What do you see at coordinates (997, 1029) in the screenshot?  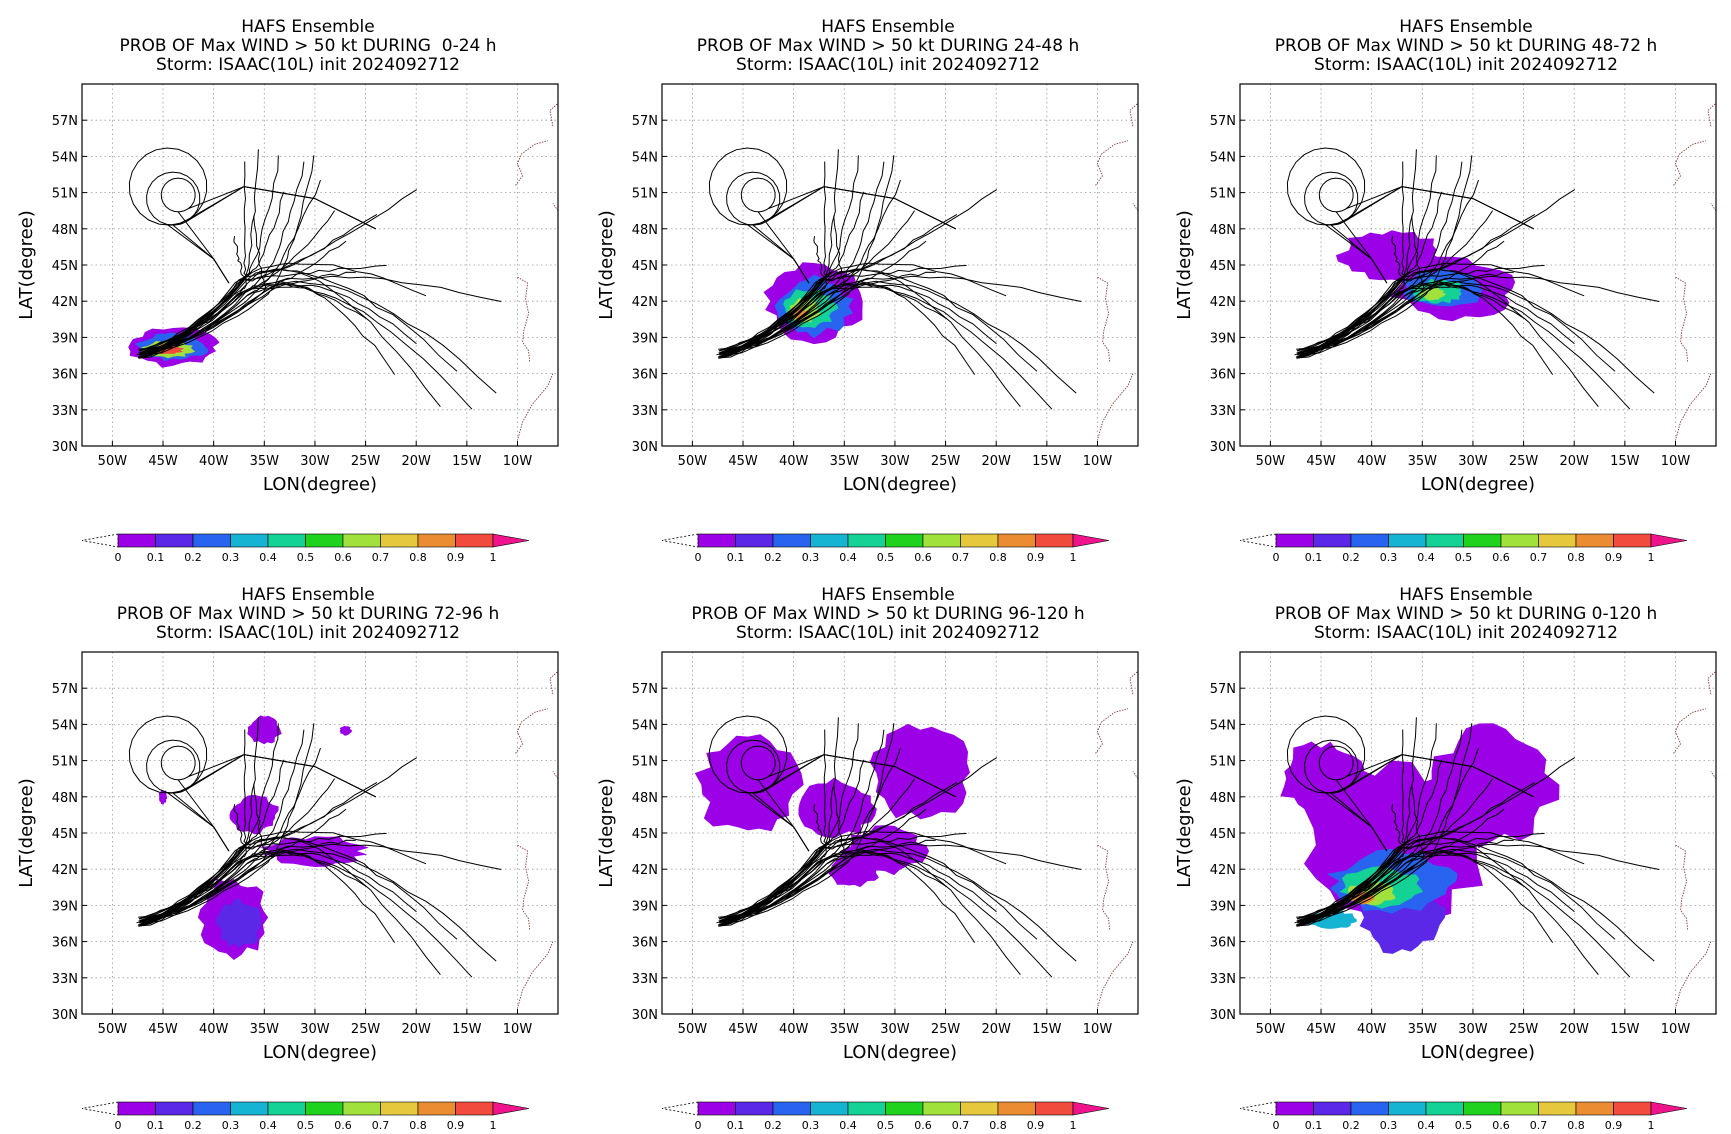 I see `lon-tick-label: 20W` at bounding box center [997, 1029].